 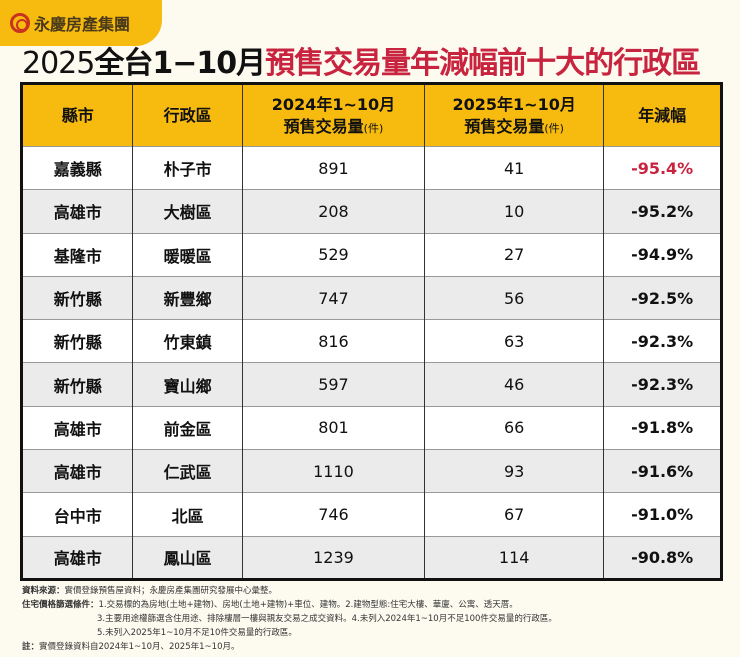 What do you see at coordinates (514, 557) in the screenshot?
I see `volume-2025-cell: 114` at bounding box center [514, 557].